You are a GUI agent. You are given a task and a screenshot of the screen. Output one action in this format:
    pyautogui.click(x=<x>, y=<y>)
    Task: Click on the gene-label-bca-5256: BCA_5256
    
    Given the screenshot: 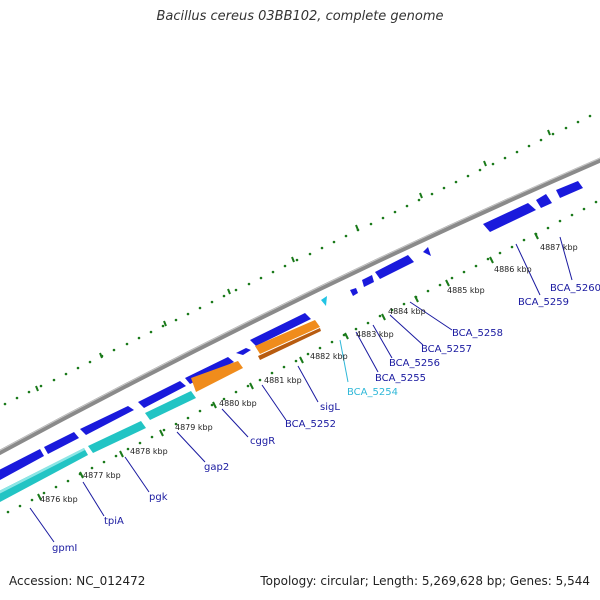 What is the action you would take?
    pyautogui.click(x=414, y=363)
    